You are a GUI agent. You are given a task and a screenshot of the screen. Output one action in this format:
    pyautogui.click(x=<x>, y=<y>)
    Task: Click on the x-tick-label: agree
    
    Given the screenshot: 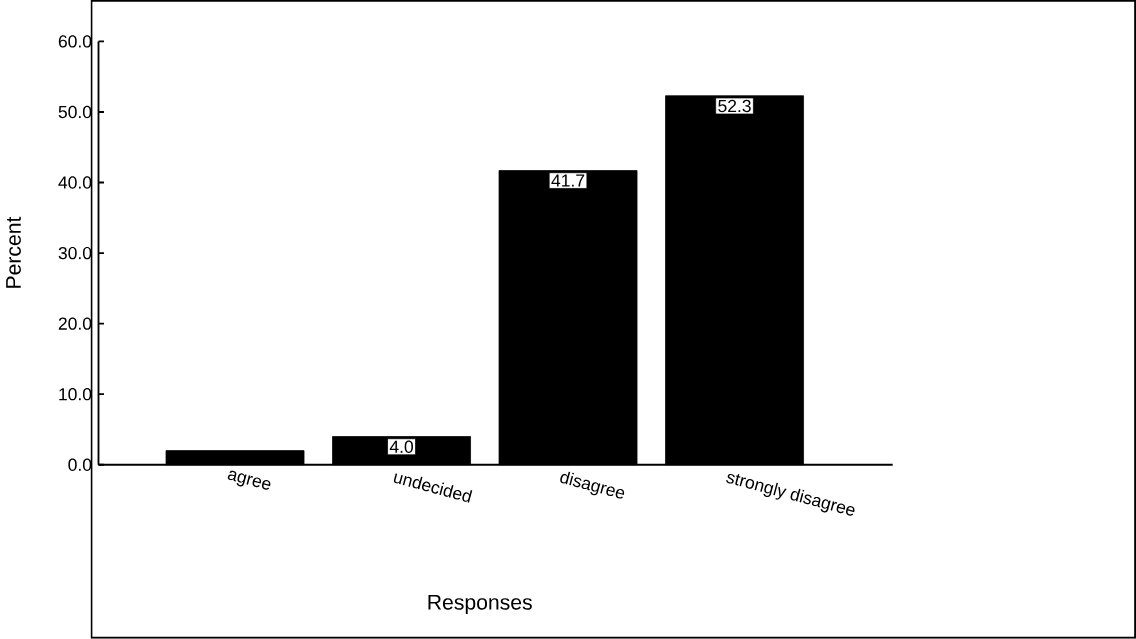 What is the action you would take?
    pyautogui.click(x=249, y=480)
    